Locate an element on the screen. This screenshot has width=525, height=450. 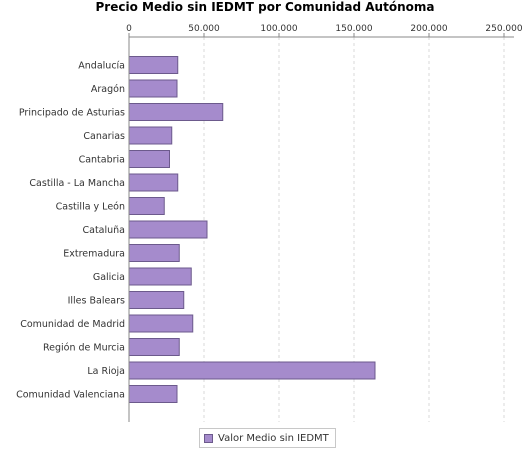
category-label: Comunidad Valenciana is located at coordinates (70, 395).